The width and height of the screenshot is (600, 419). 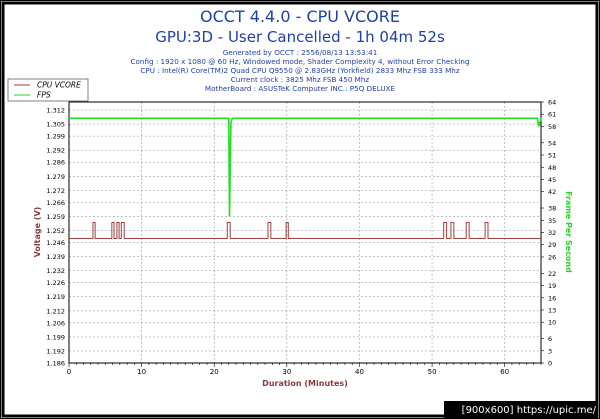 What do you see at coordinates (552, 115) in the screenshot?
I see `y2-tick-label: 61` at bounding box center [552, 115].